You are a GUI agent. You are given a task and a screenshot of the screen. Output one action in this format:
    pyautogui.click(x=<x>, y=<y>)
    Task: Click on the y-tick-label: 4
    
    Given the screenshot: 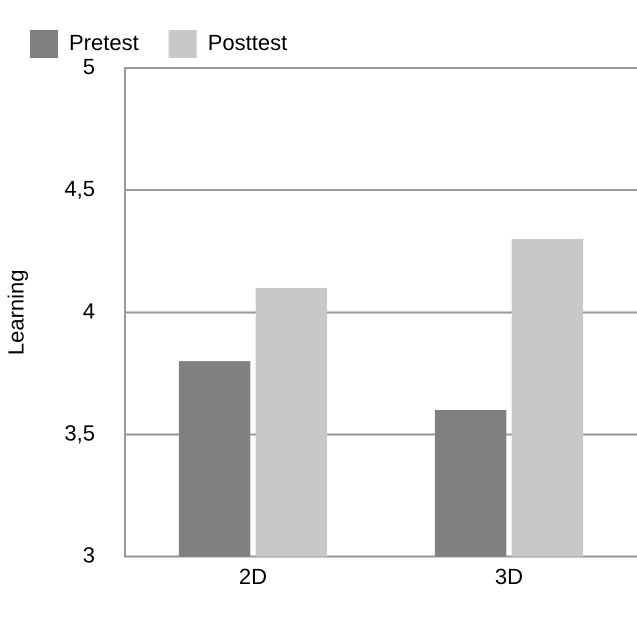 What is the action you would take?
    pyautogui.click(x=88, y=311)
    